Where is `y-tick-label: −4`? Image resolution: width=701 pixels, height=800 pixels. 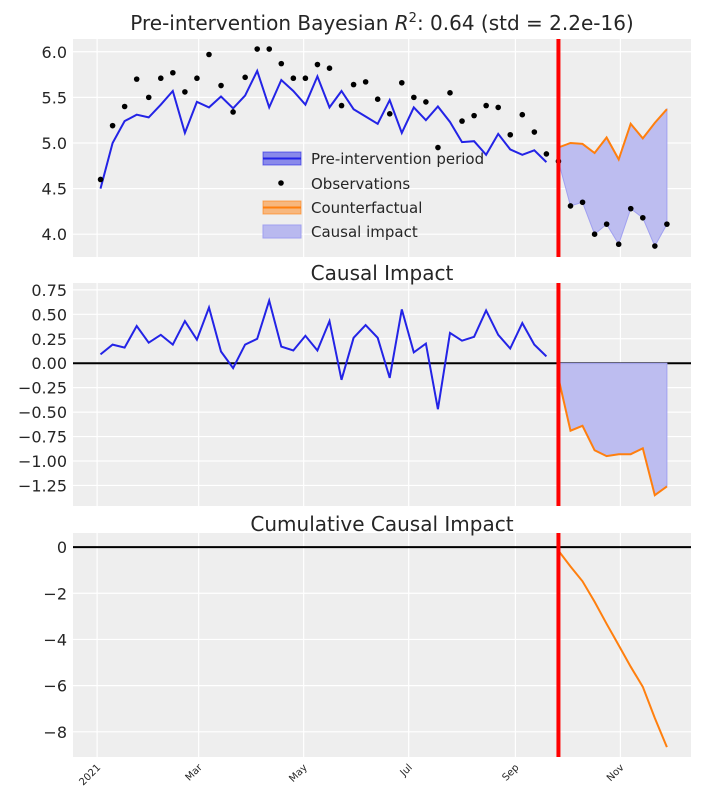
y-tick-label: −4 is located at coordinates (55, 639).